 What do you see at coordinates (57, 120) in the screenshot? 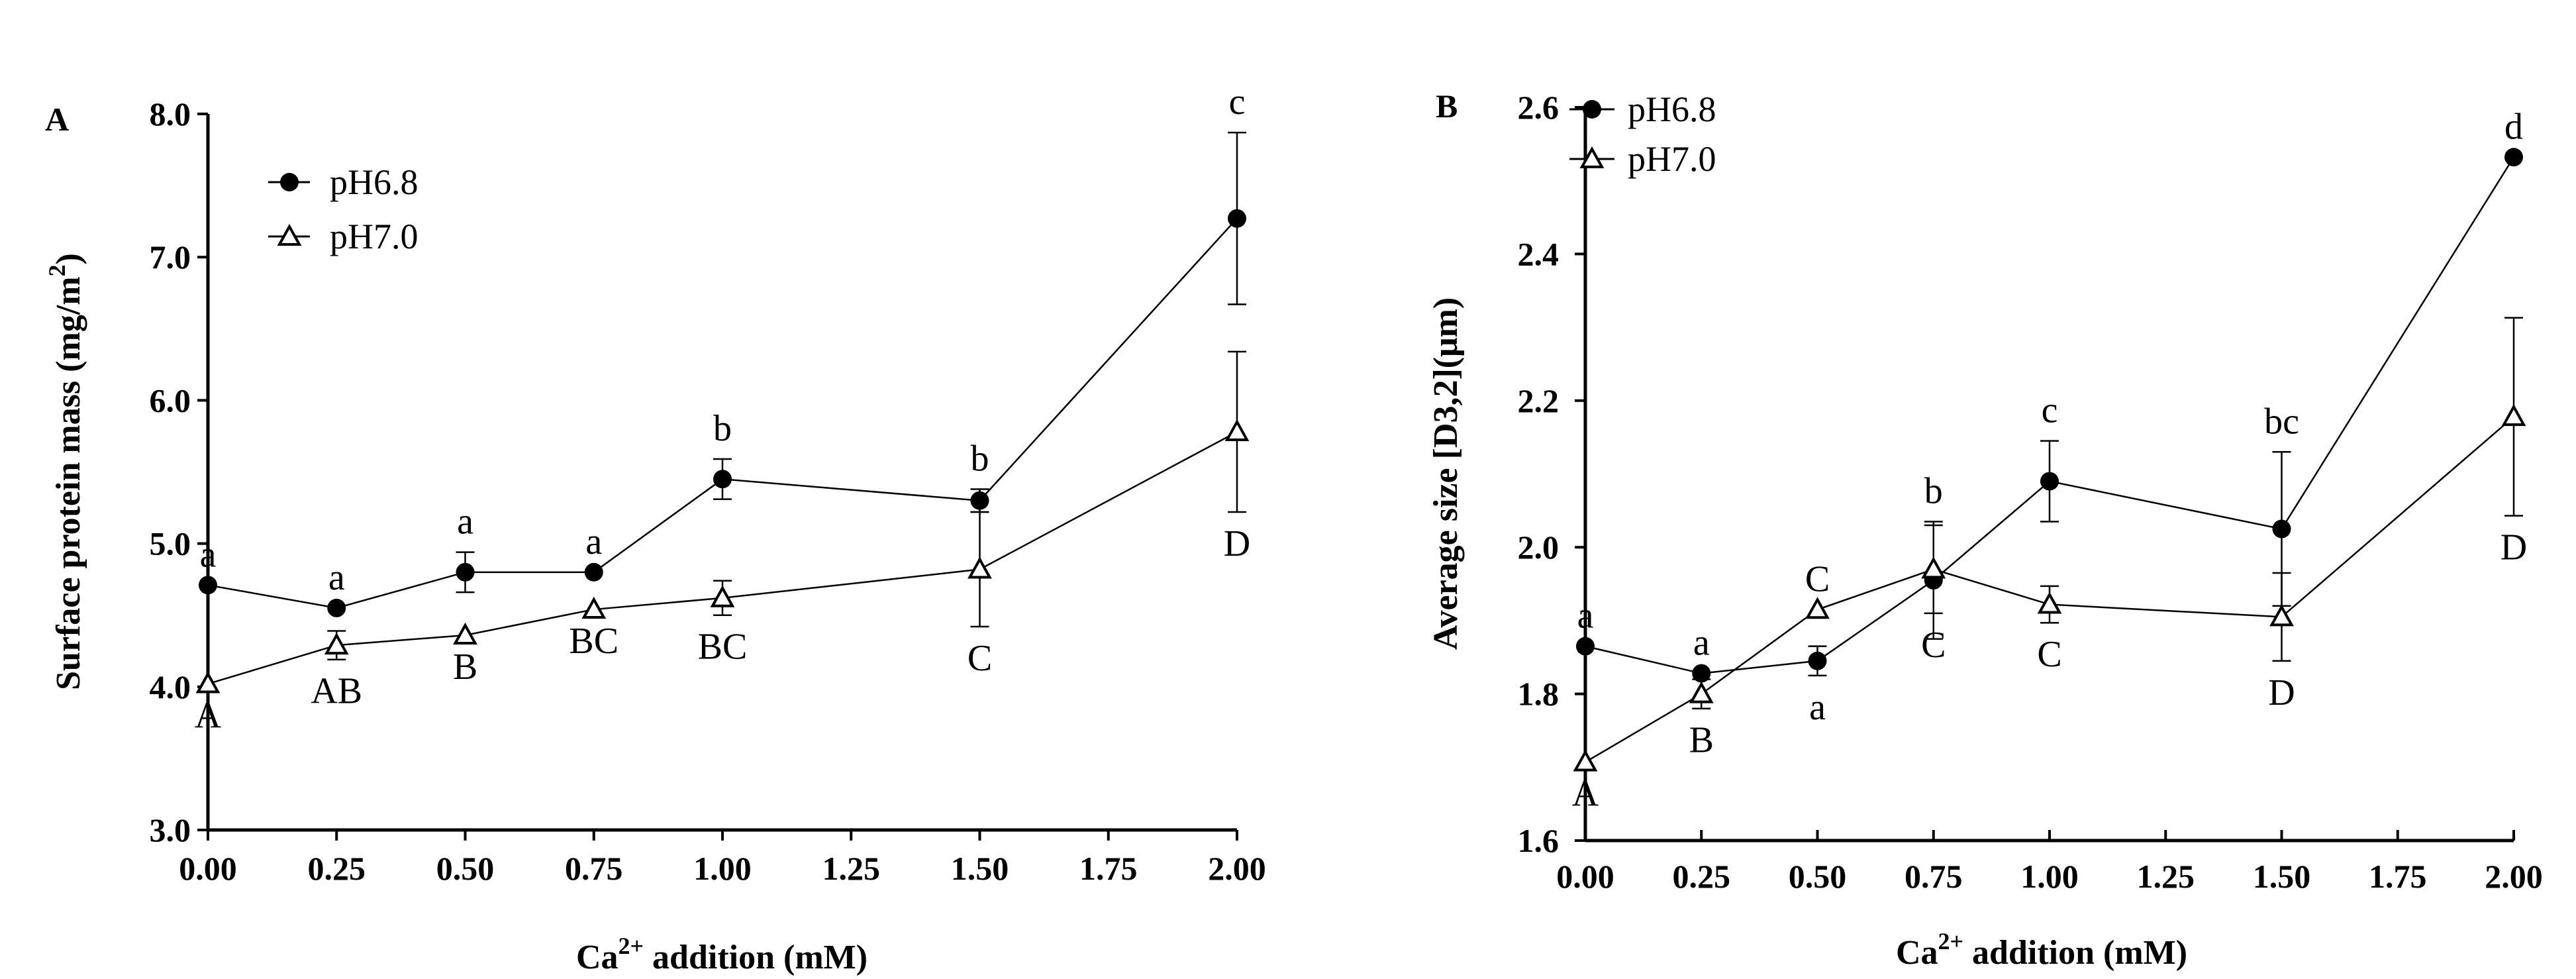
I see `panel-label-a: A` at bounding box center [57, 120].